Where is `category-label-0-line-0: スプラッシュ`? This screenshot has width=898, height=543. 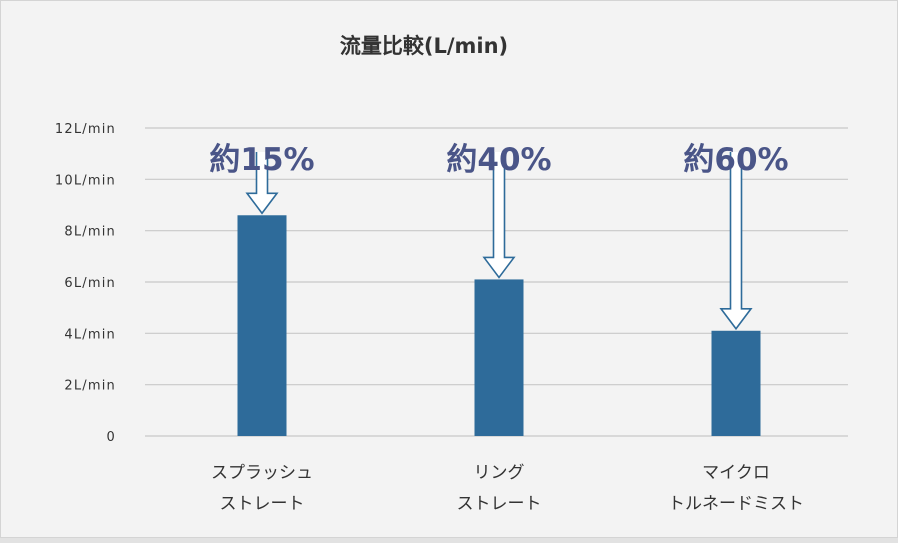 category-label-0-line-0: スプラッシュ is located at coordinates (262, 473).